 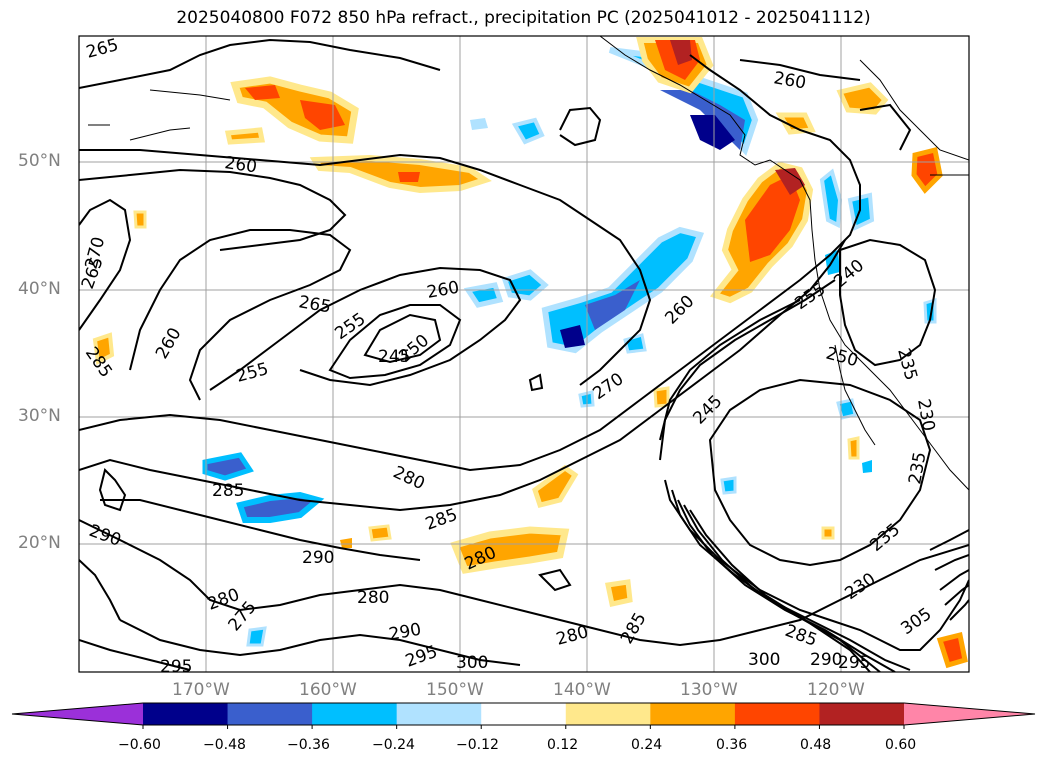 I want to click on colorbar-extend-low, so click(x=77, y=714).